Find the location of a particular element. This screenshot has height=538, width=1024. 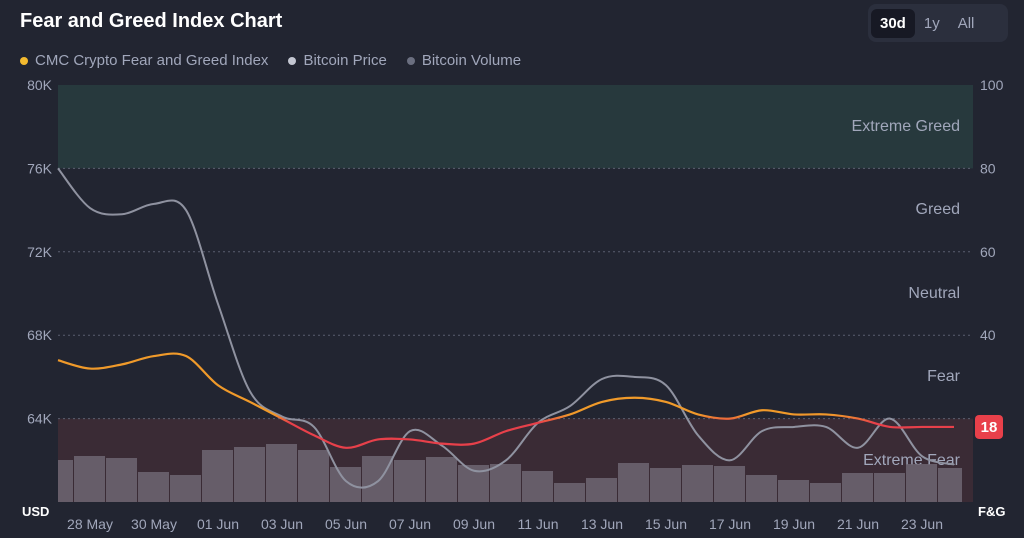

current-value-badge is located at coordinates (989, 426).